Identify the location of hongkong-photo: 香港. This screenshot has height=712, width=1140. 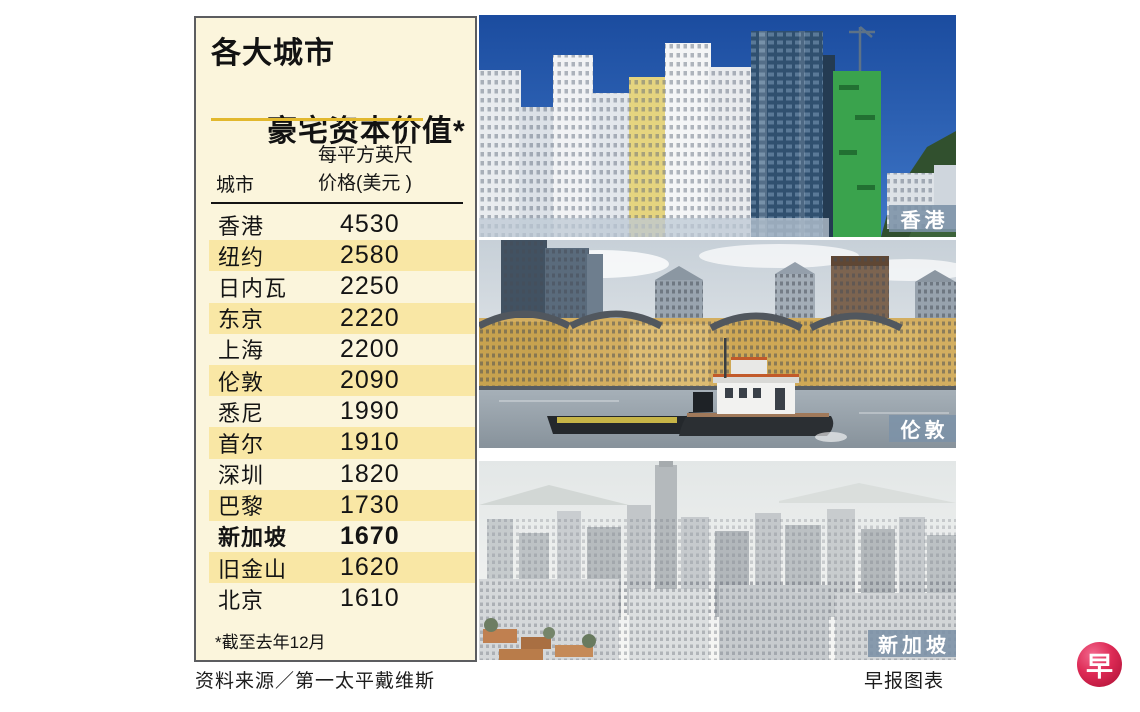
(717, 126).